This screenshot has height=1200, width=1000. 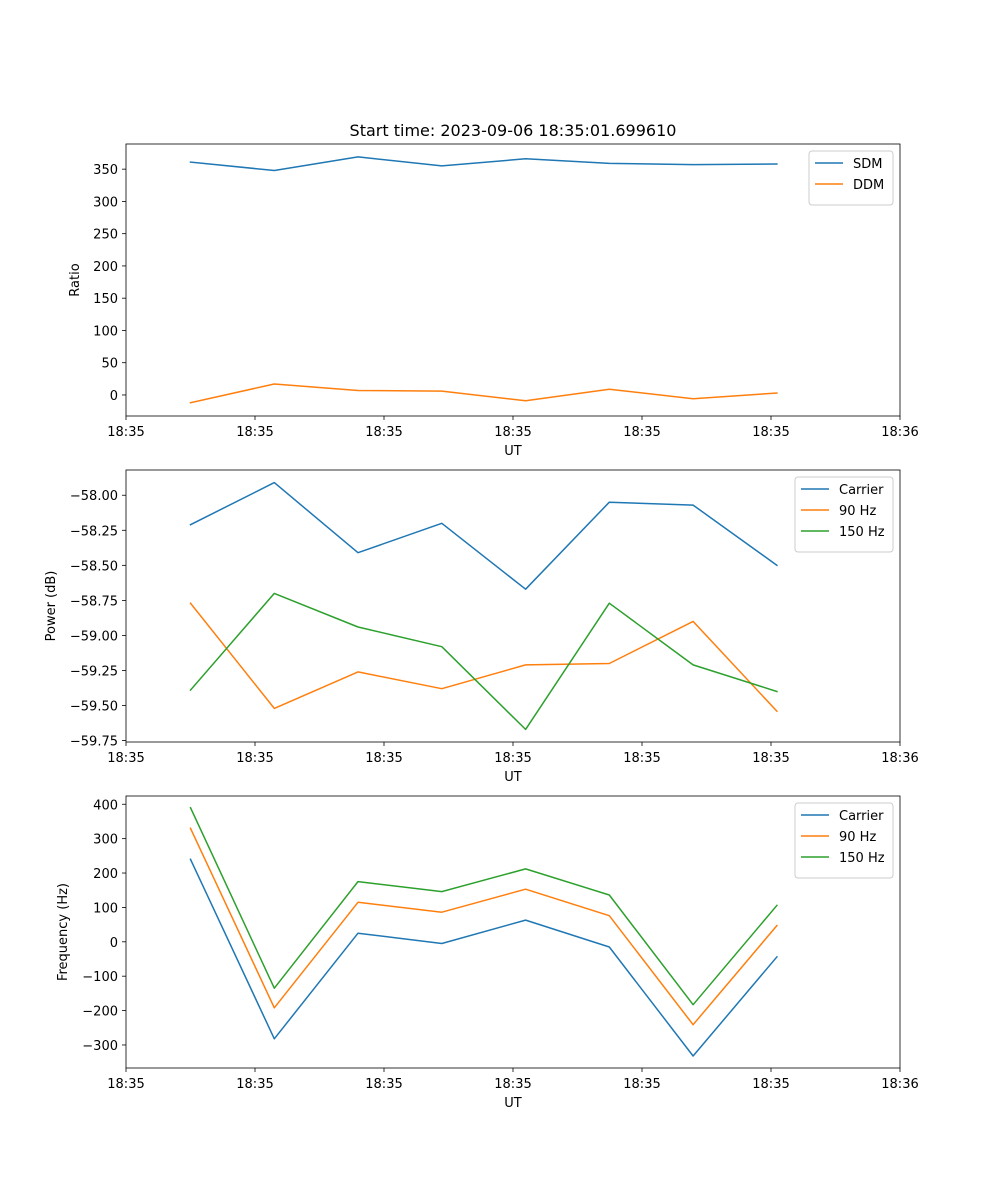 What do you see at coordinates (94, 671) in the screenshot?
I see `y-tick-label: −59.25` at bounding box center [94, 671].